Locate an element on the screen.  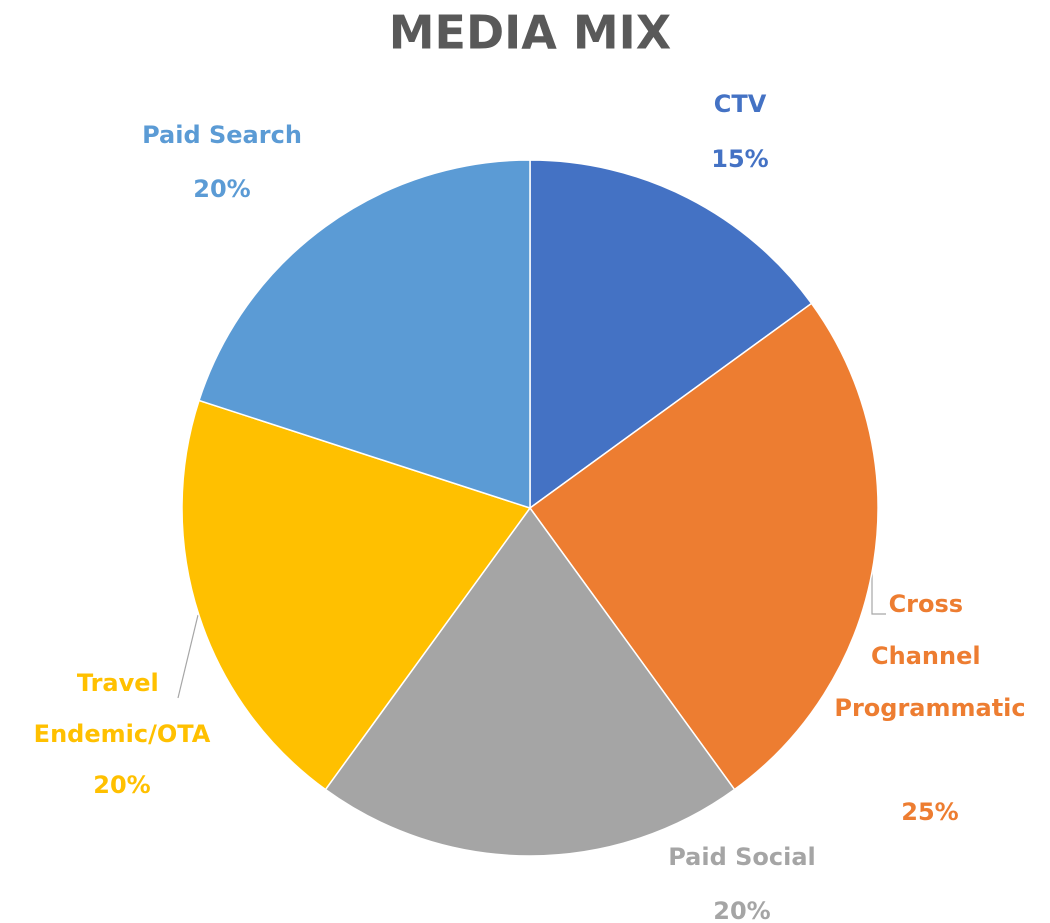
slice-label: Paid Social is located at coordinates (742, 857).